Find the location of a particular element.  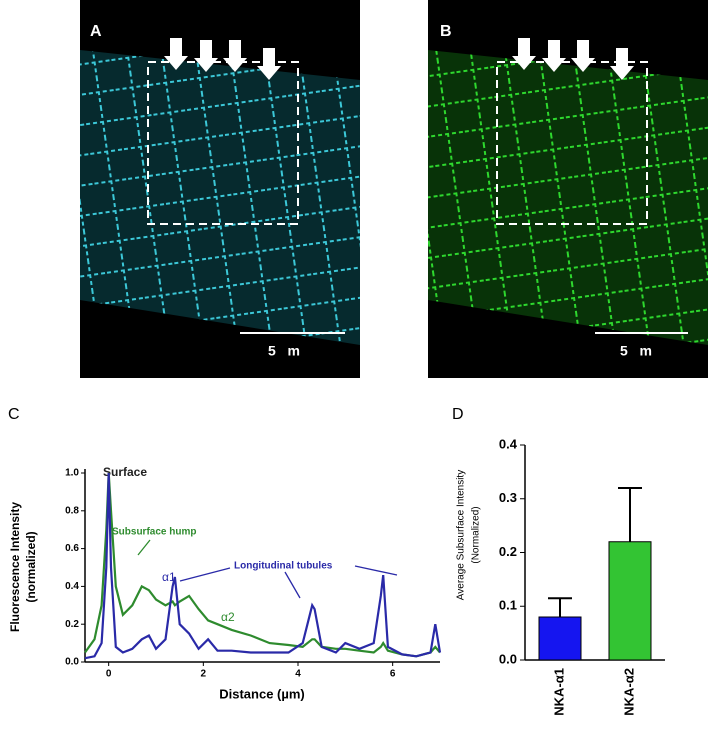

x-tick-label: 0 is located at coordinates (109, 674).